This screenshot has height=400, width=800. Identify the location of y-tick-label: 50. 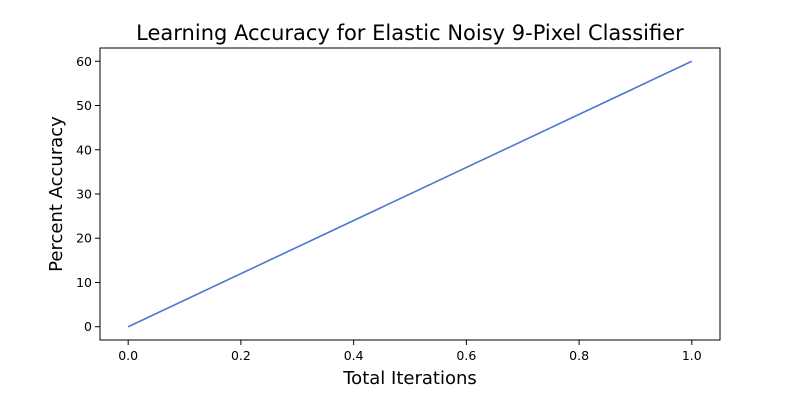
(84, 105).